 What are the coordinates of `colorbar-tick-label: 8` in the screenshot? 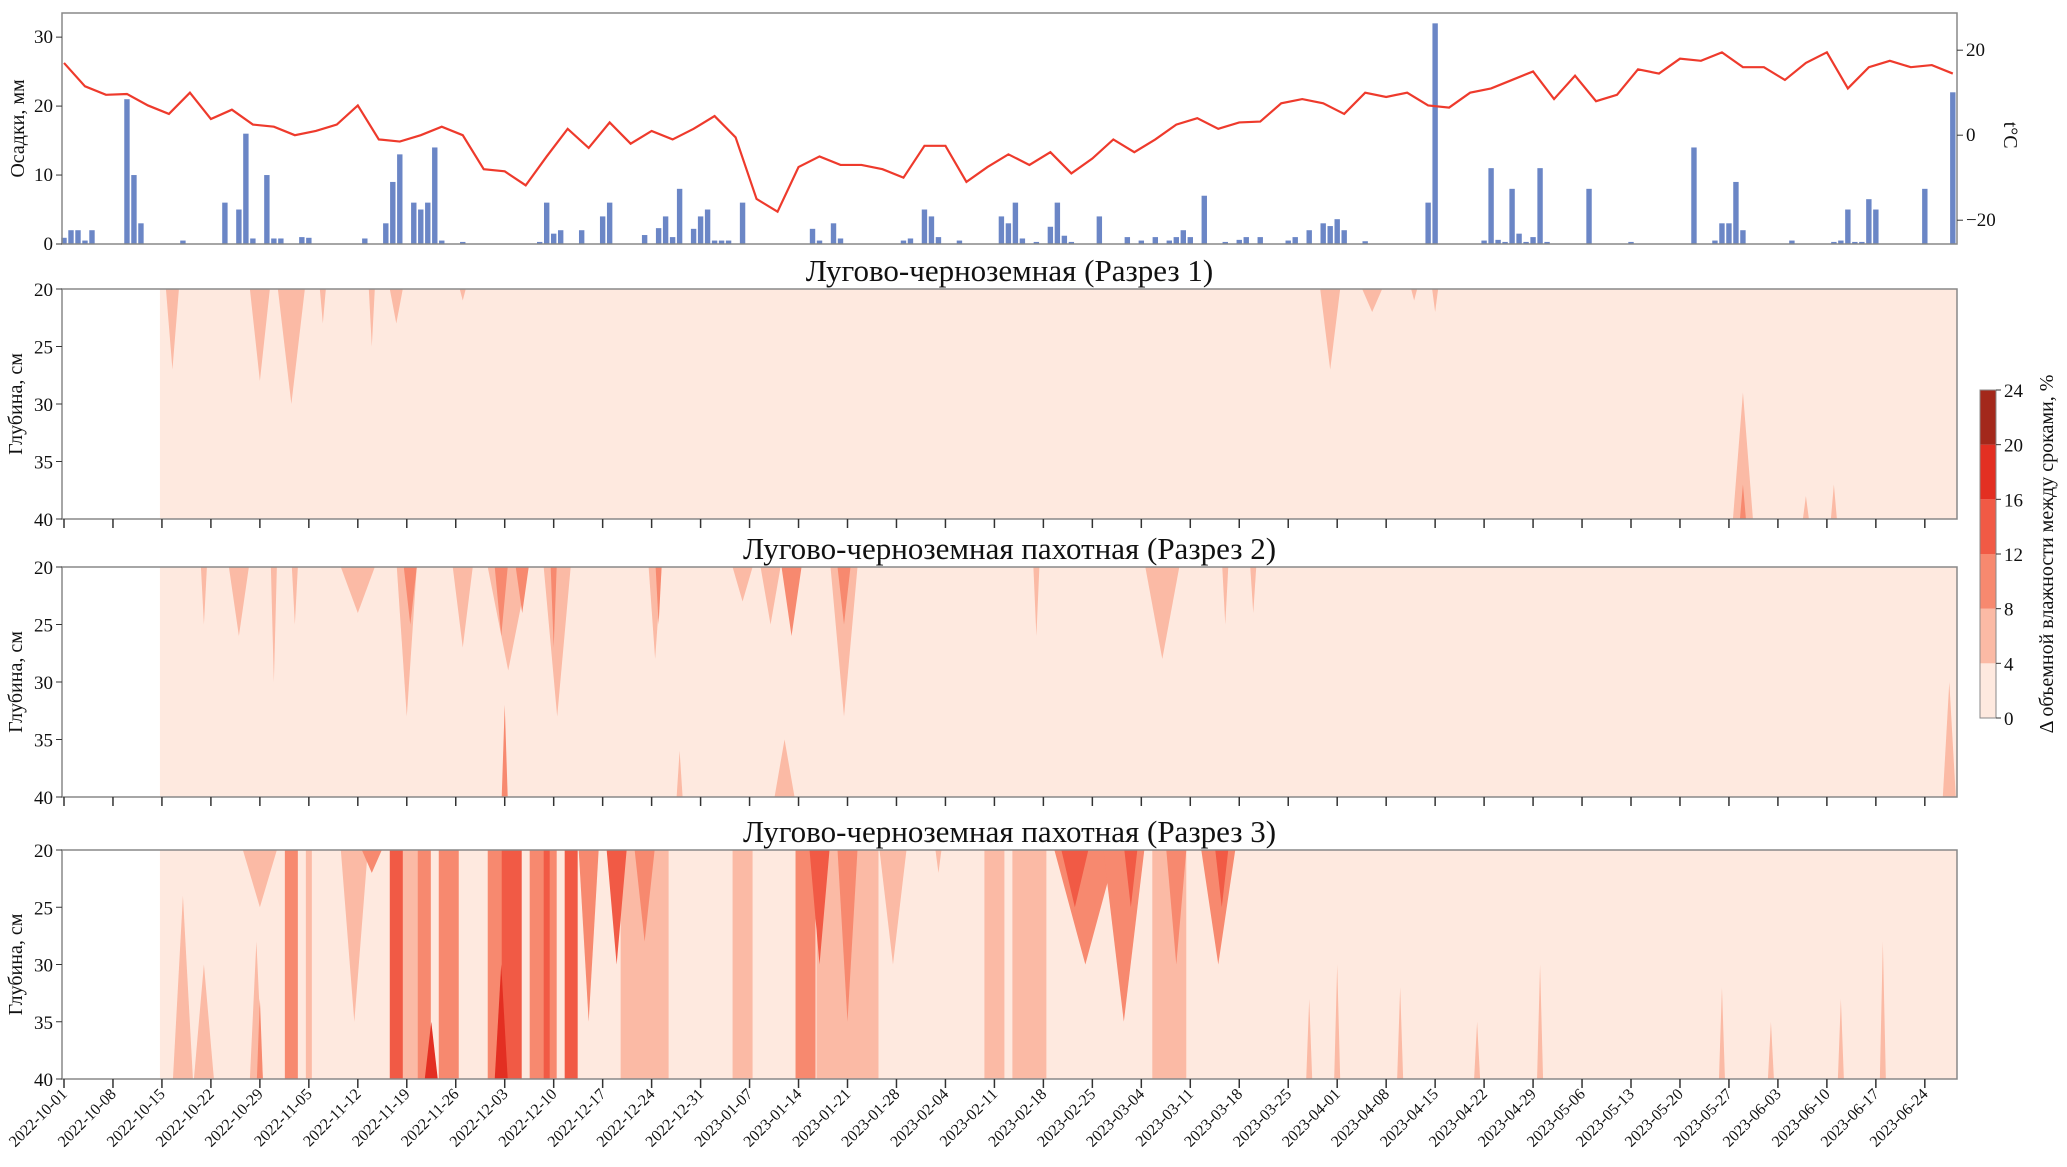 It's located at (2009, 610).